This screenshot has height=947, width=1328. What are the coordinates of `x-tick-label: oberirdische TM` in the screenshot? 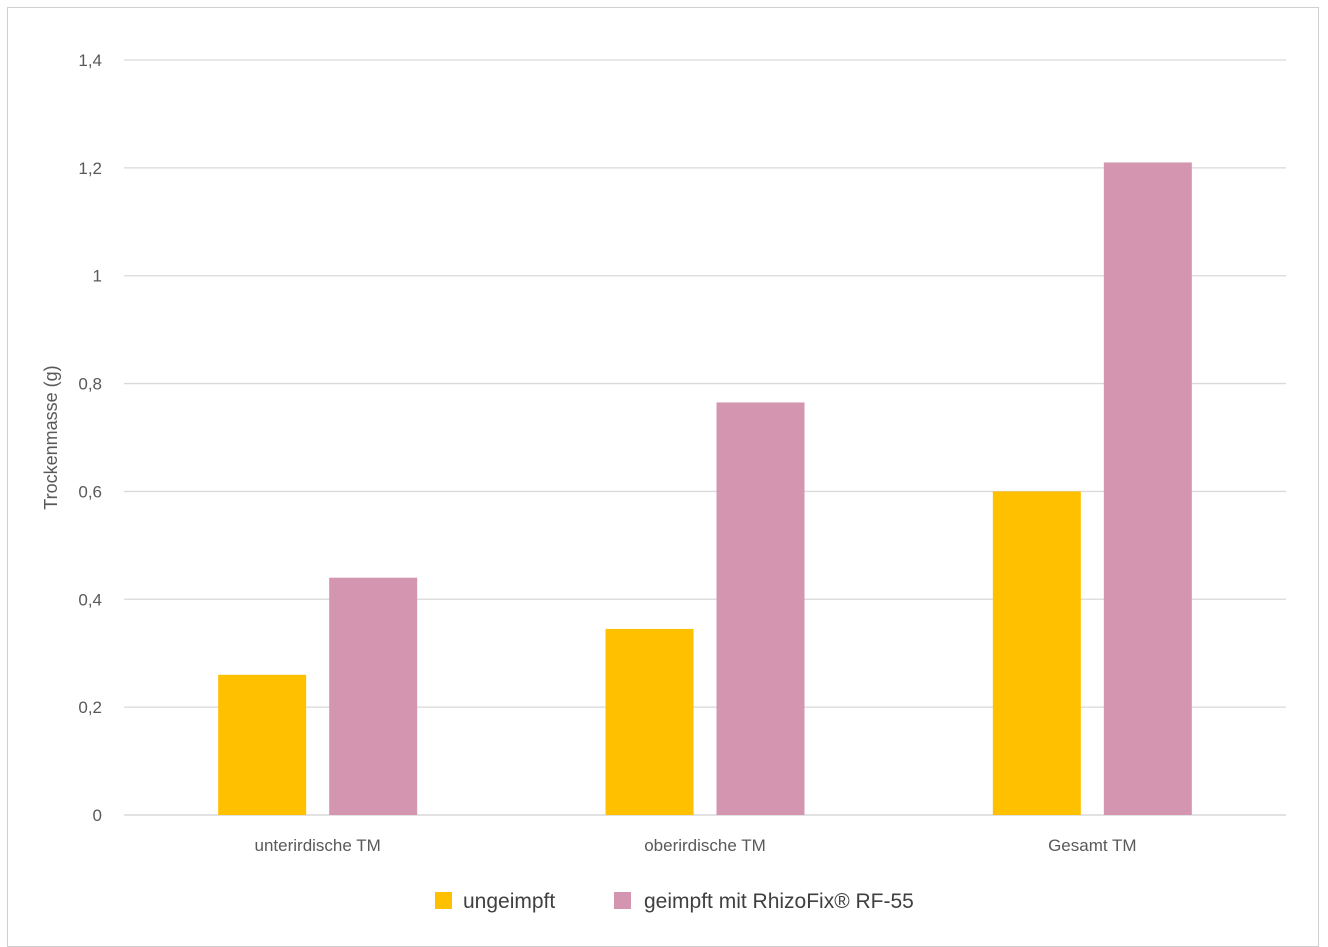 It's located at (705, 845).